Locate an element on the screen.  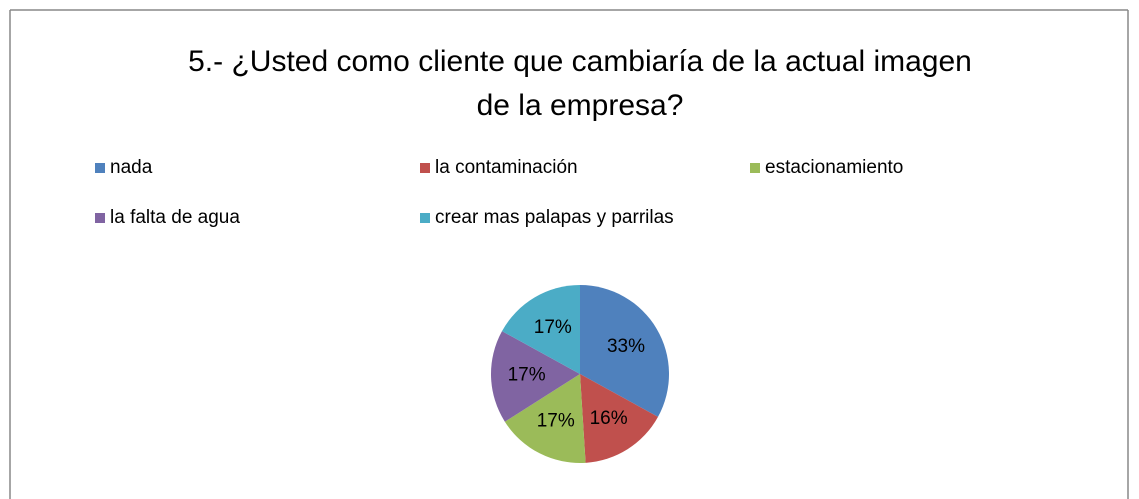
legend-label: nada is located at coordinates (131, 167).